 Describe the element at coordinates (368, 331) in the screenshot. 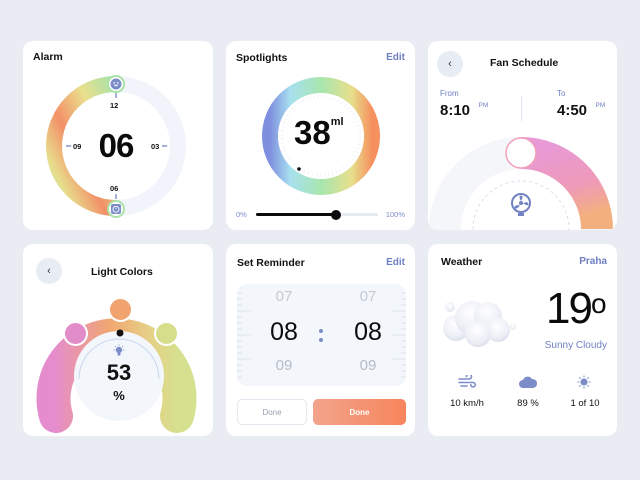

I see `minute-current: 08` at that location.